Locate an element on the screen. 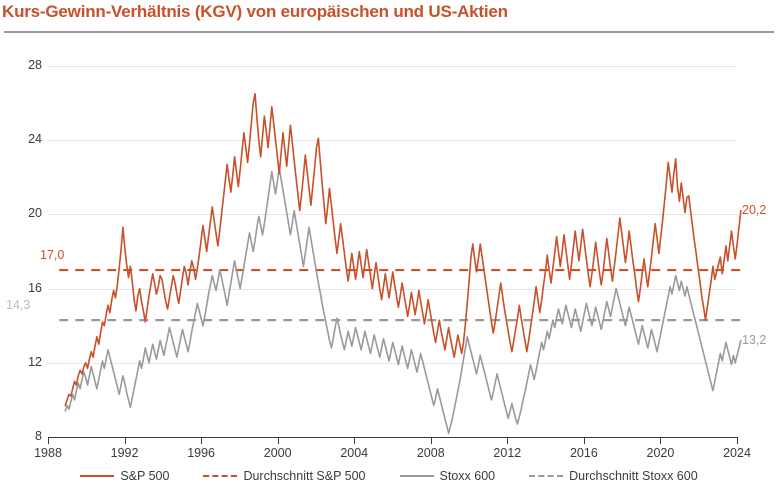  stoxx600-last-value-label: 13,2 is located at coordinates (754, 339).